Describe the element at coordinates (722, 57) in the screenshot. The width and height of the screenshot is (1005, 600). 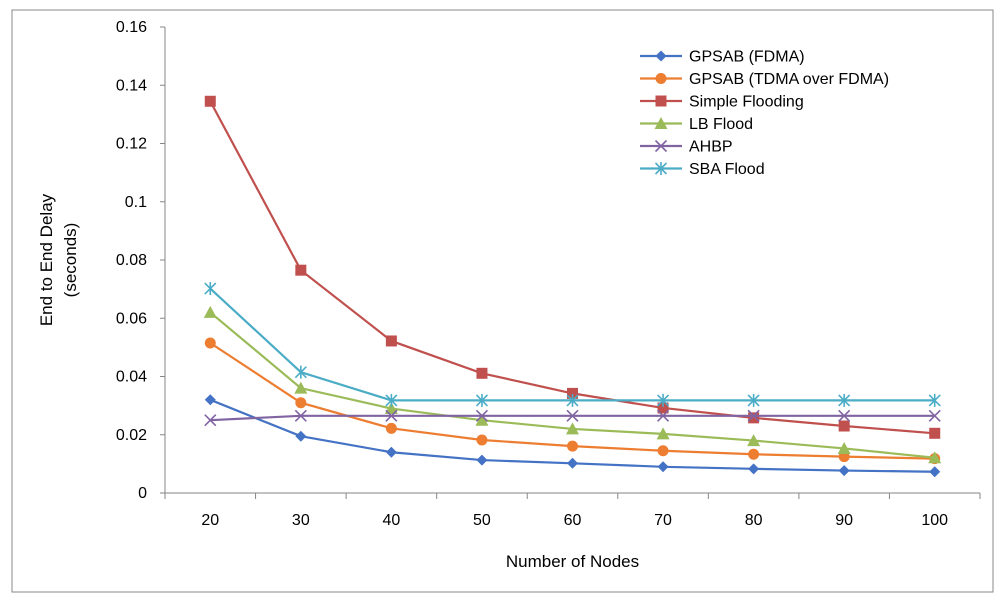
I see `legend-entry-gpsab-fdma: GPSAB (FDMA)` at that location.